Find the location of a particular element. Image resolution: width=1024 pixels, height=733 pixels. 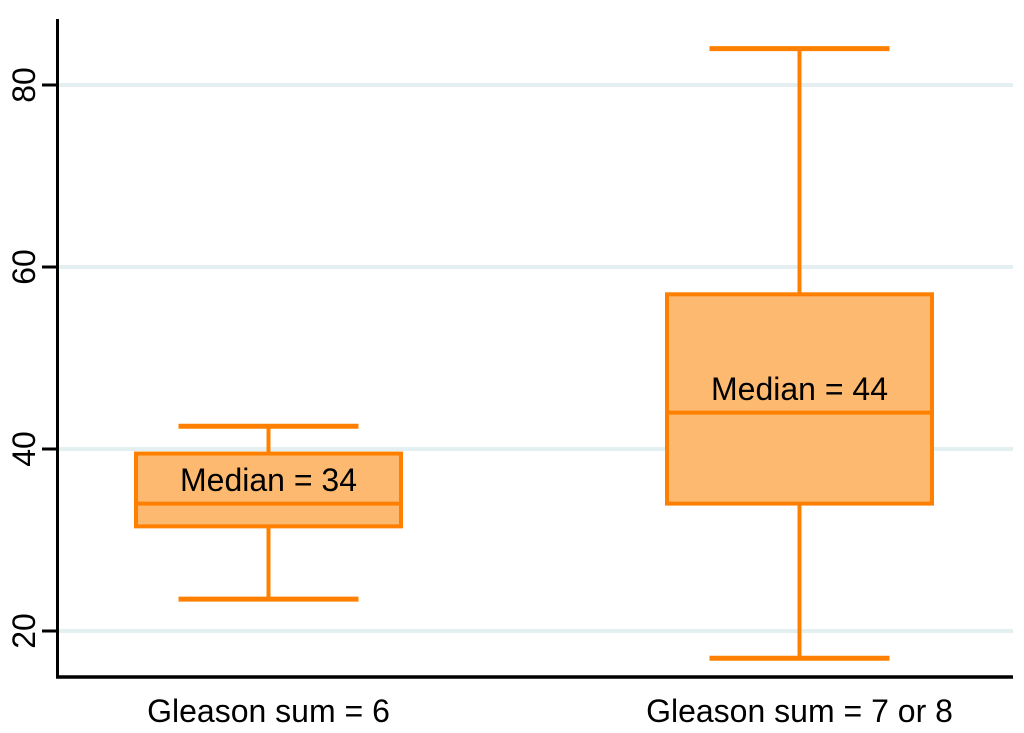

y-tick-label-20: 20 is located at coordinates (24, 631).